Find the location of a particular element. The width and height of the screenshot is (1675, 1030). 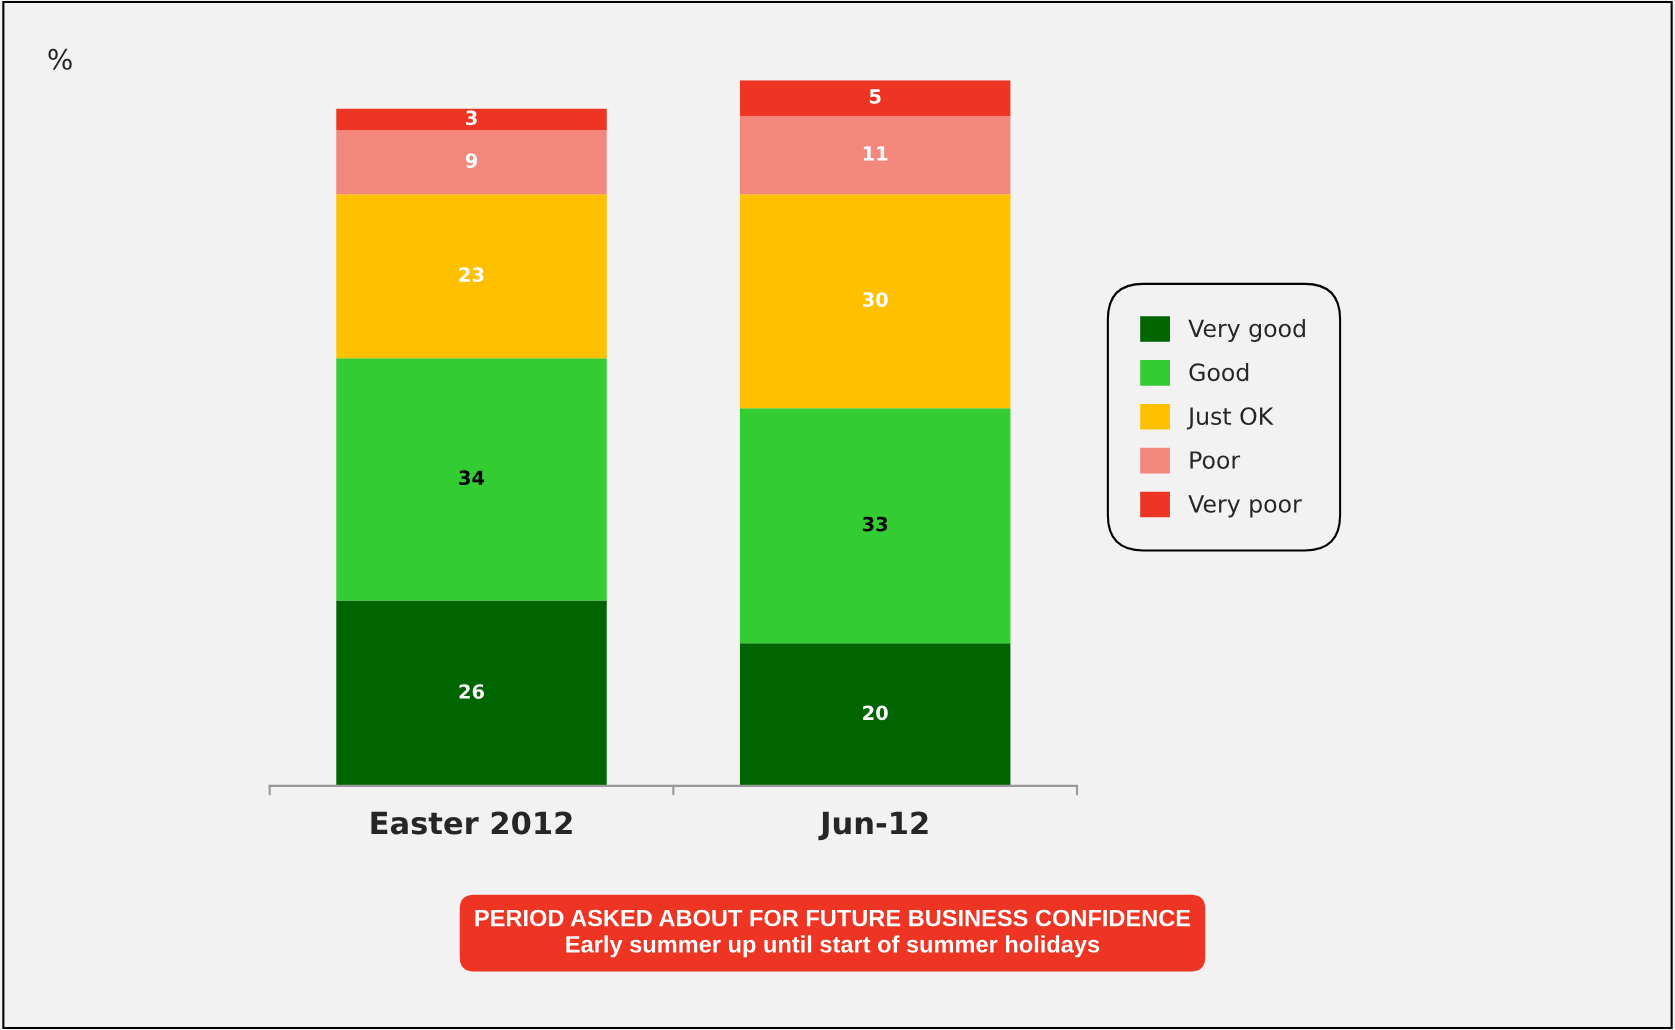

legend-label: Very good is located at coordinates (1246, 330).